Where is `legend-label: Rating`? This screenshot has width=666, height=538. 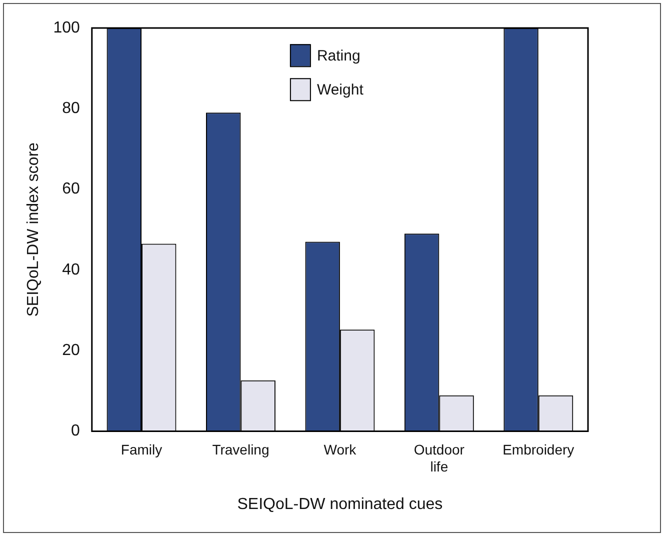
legend-label: Rating is located at coordinates (338, 55).